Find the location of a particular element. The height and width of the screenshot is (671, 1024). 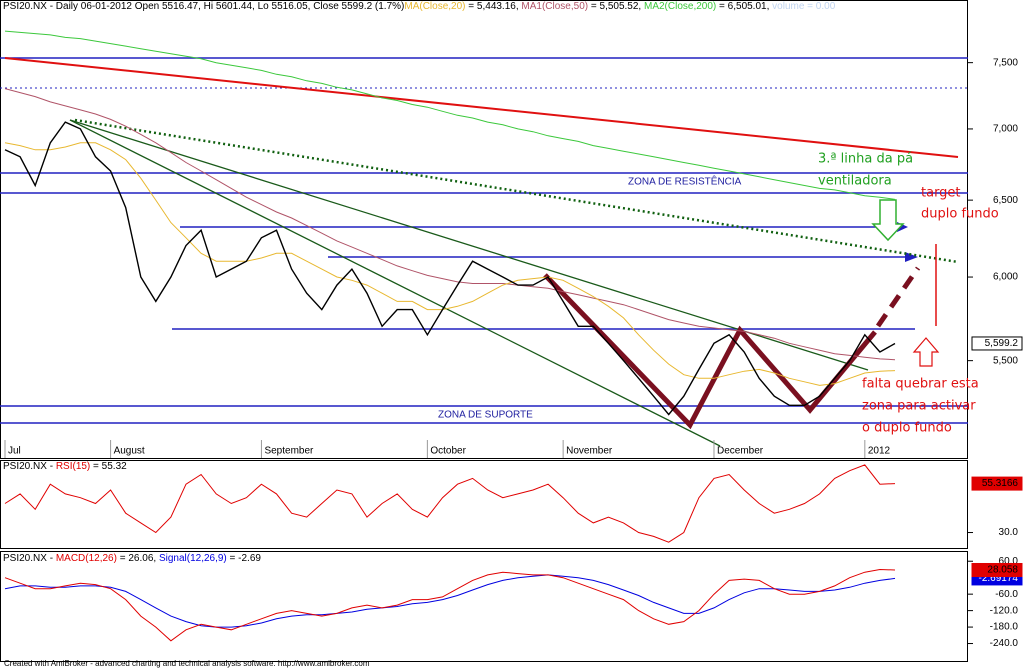

y-tick-label: -180.0 is located at coordinates (1004, 627).